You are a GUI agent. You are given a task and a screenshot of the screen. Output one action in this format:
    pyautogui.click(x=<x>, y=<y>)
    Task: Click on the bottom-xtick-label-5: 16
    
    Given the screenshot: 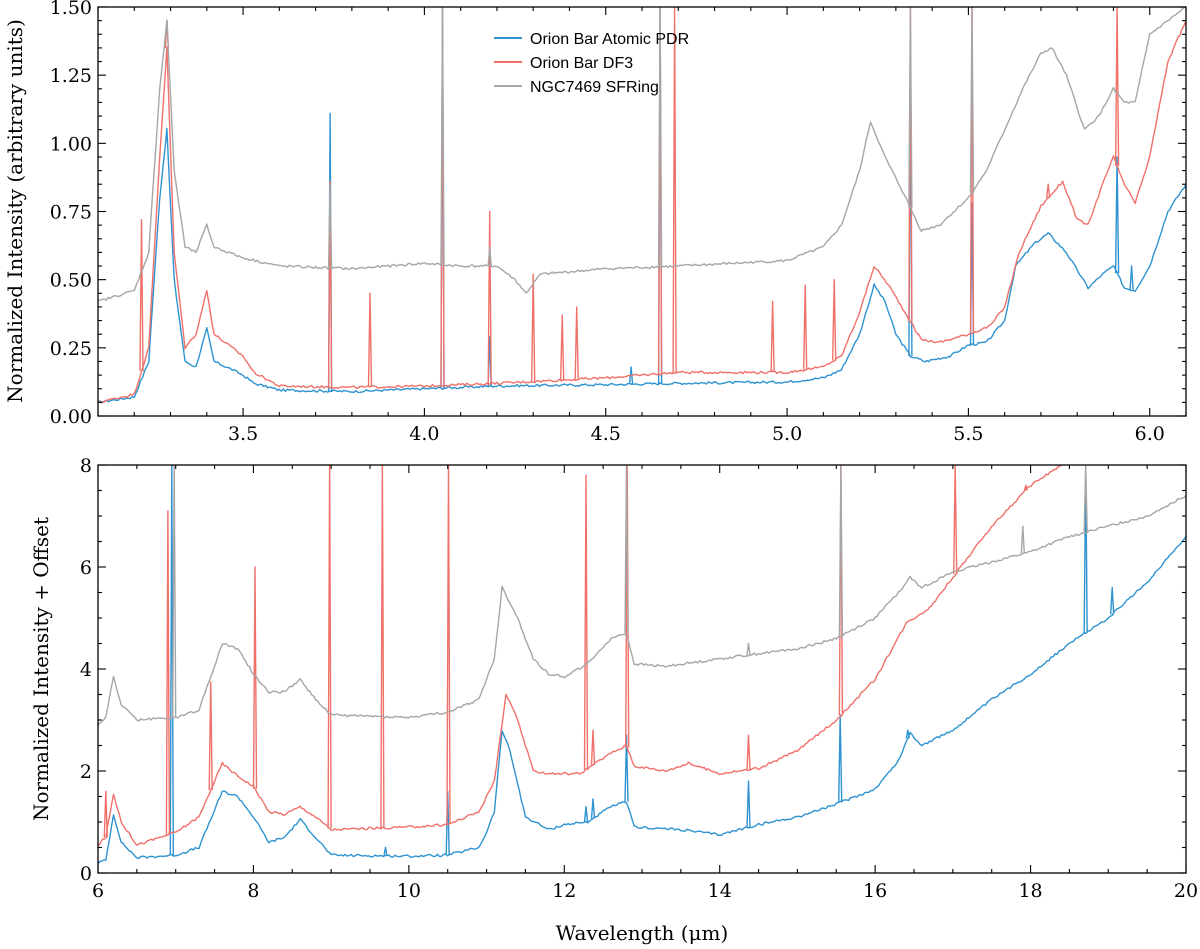 What is the action you would take?
    pyautogui.click(x=875, y=891)
    